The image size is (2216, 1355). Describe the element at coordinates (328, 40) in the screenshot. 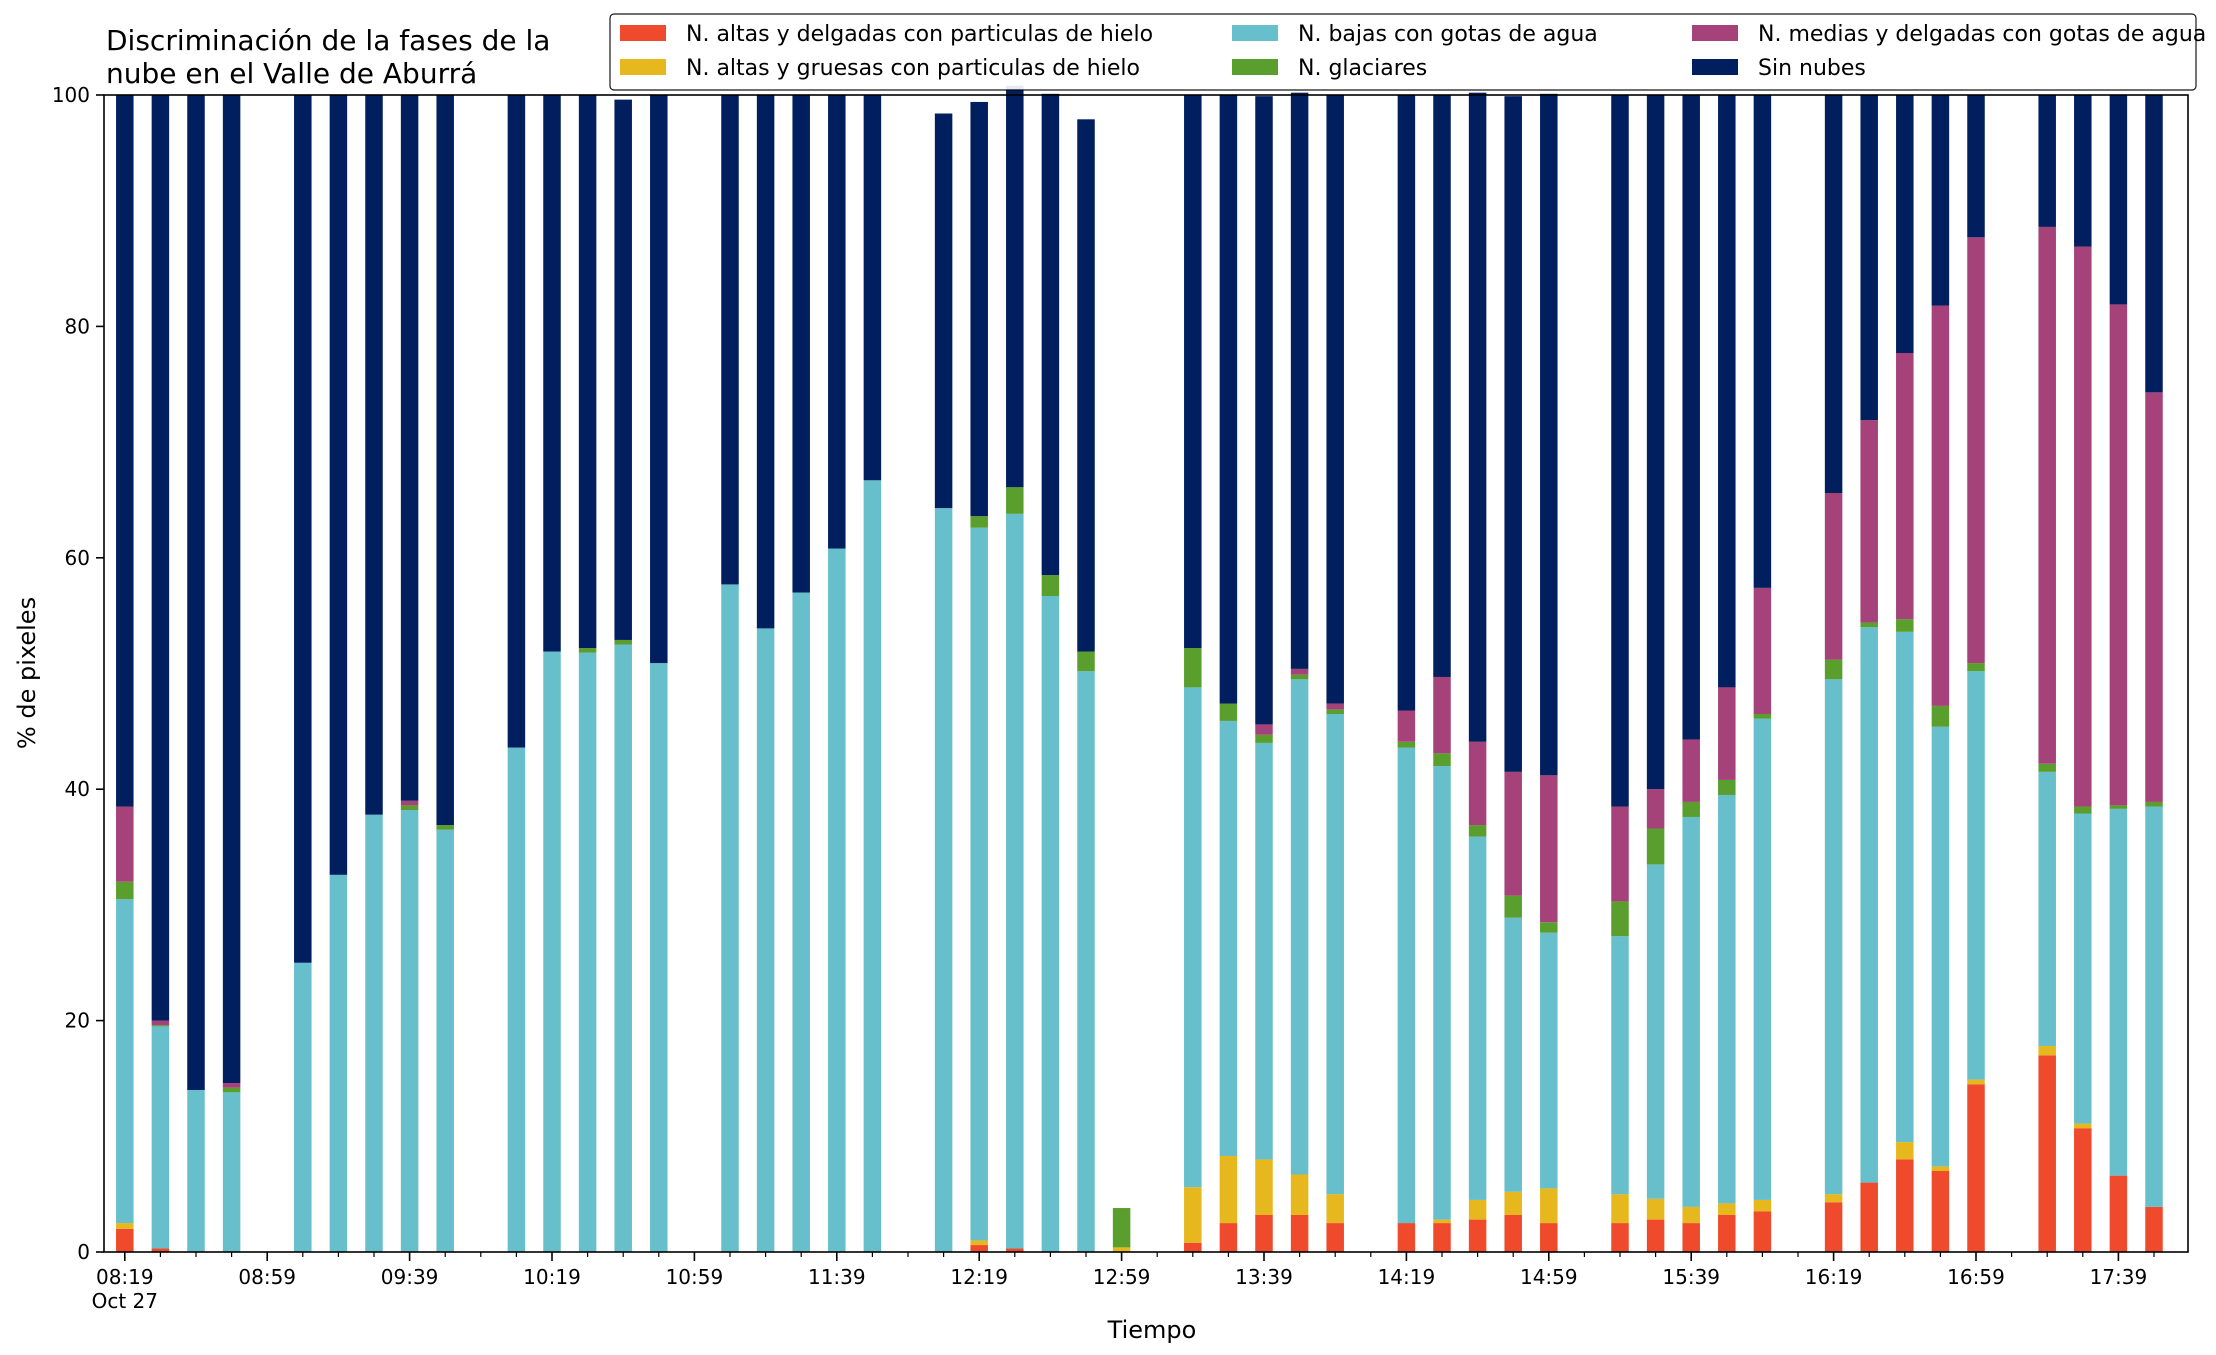

I see `chart-title-line-1: Discriminación de la fases de la` at that location.